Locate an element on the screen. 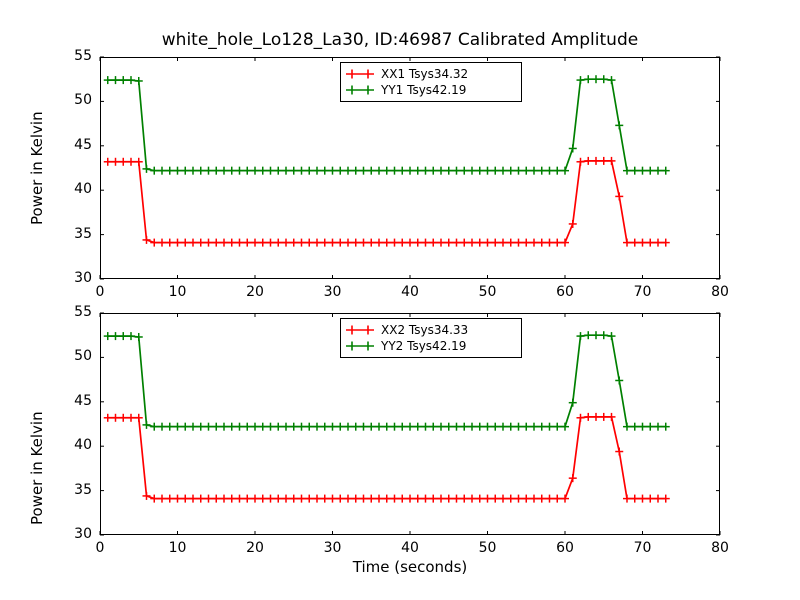 This screenshot has height=600, width=800. legend-item-yy1: YY1 Tsys42.19 is located at coordinates (430, 90).